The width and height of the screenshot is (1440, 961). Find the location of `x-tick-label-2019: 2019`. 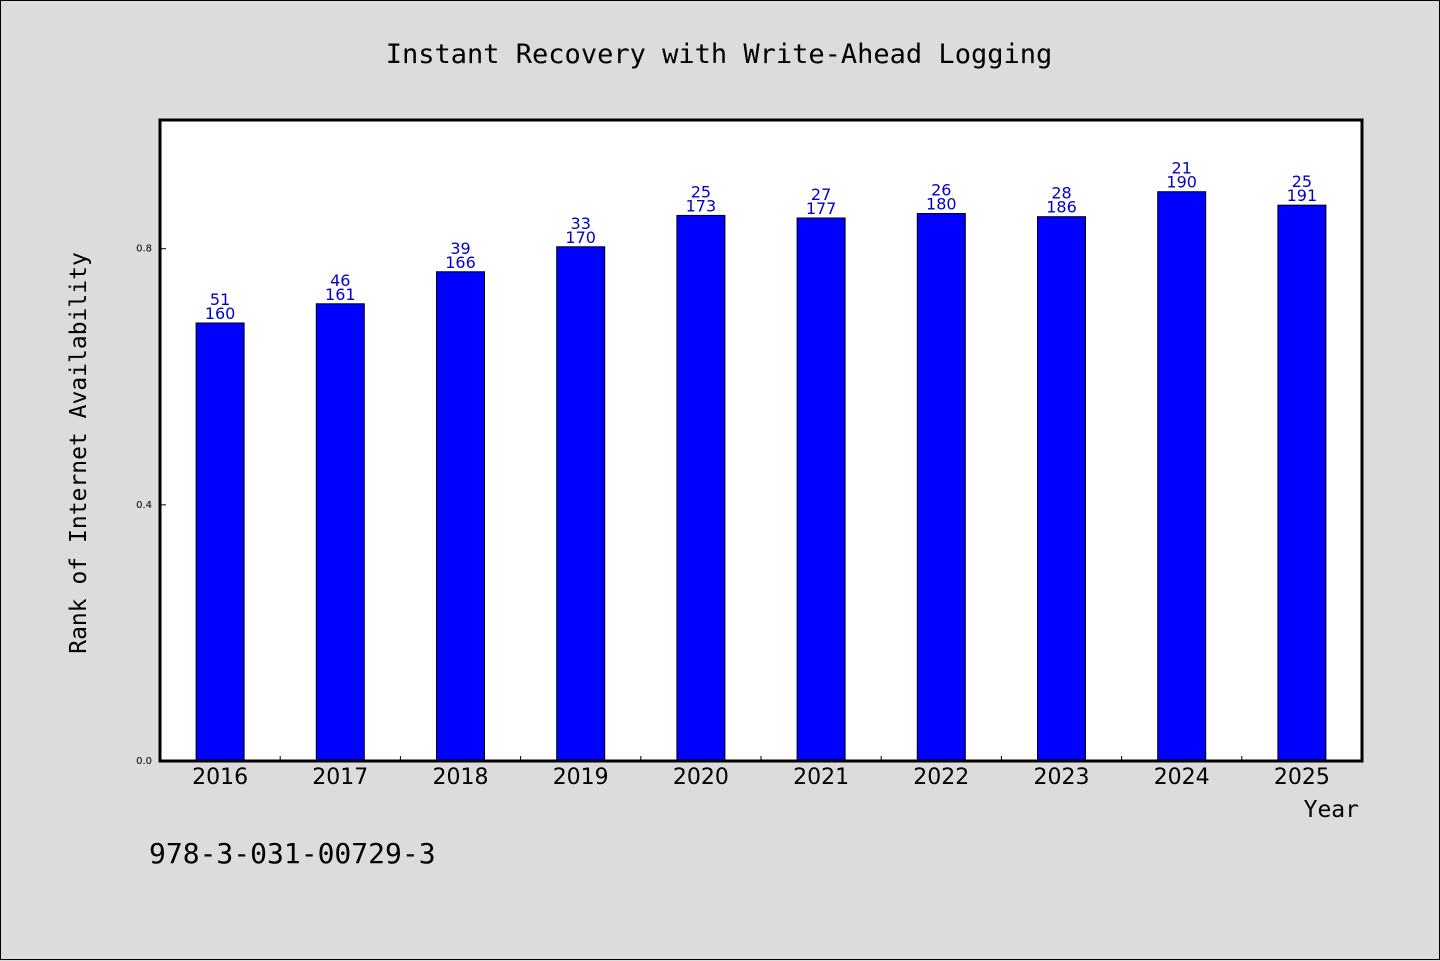

x-tick-label-2019: 2019 is located at coordinates (581, 777).